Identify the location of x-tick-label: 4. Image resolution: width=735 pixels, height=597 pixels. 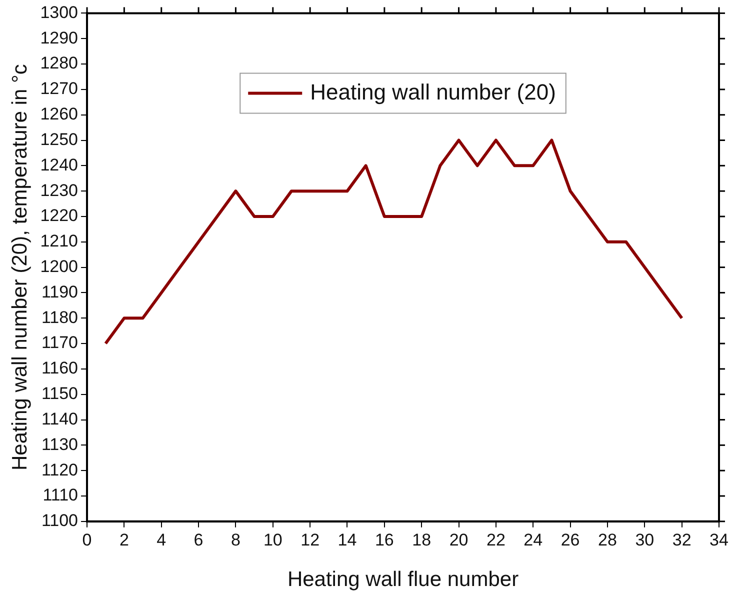
(161, 540).